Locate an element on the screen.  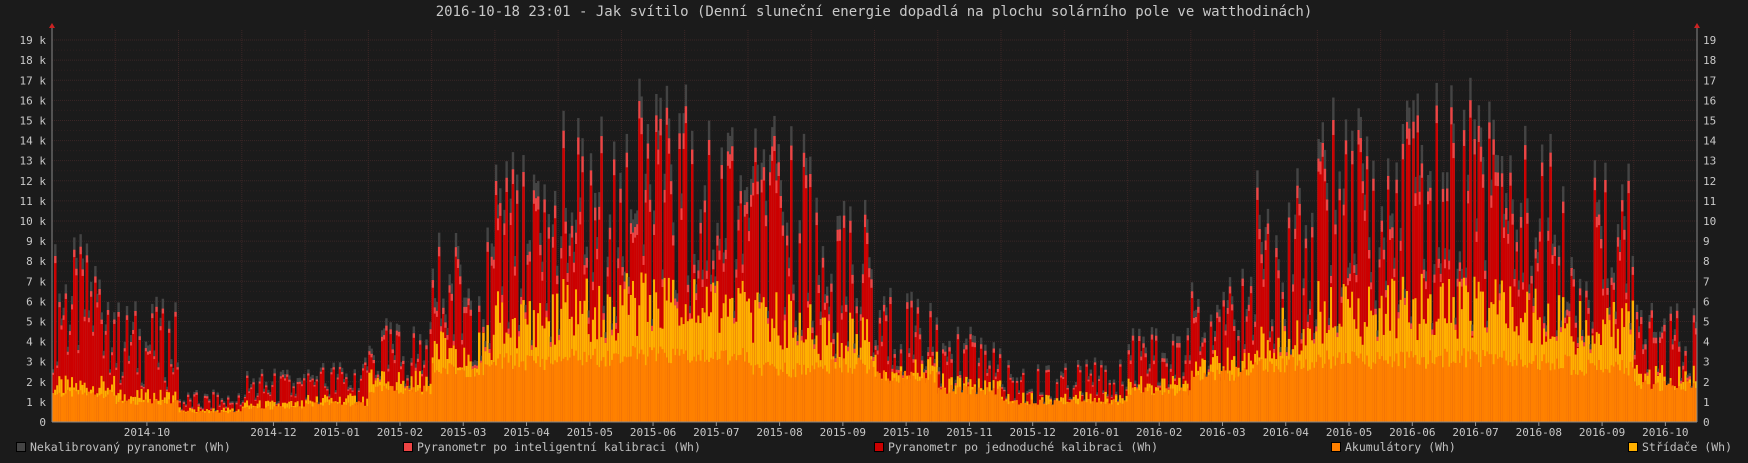
y-tick-label-right: 8 is located at coordinates (1706, 261).